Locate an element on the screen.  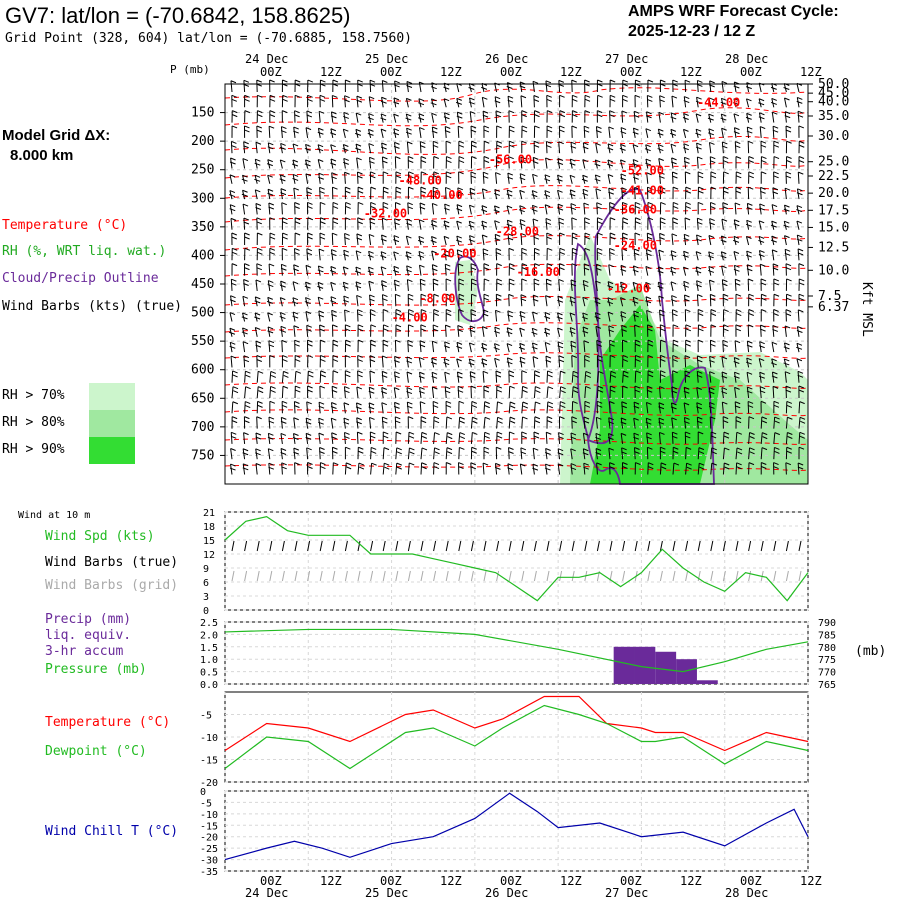
sfc-wind-barb-grid is located at coordinates (787, 576).